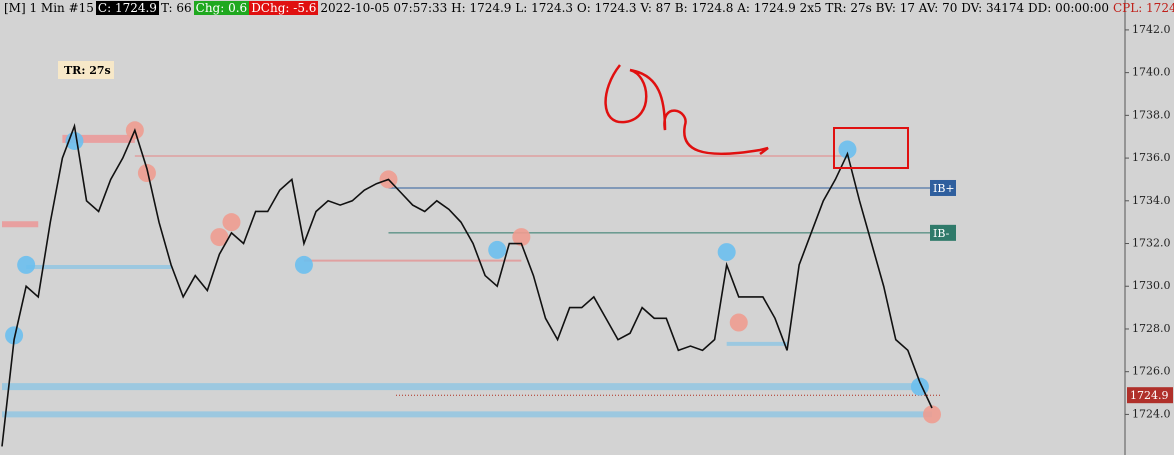  What do you see at coordinates (686, 110) in the screenshot?
I see `scribble` at bounding box center [686, 110].